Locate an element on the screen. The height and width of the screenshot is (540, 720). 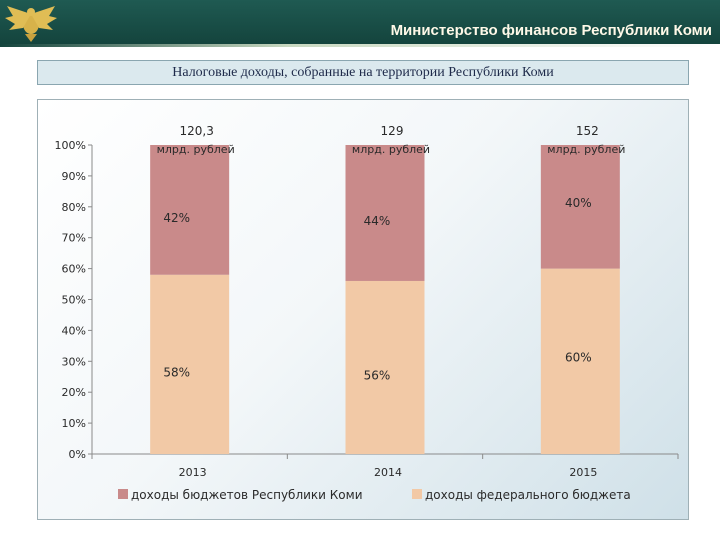
x-category-label: 2013 is located at coordinates (193, 472).